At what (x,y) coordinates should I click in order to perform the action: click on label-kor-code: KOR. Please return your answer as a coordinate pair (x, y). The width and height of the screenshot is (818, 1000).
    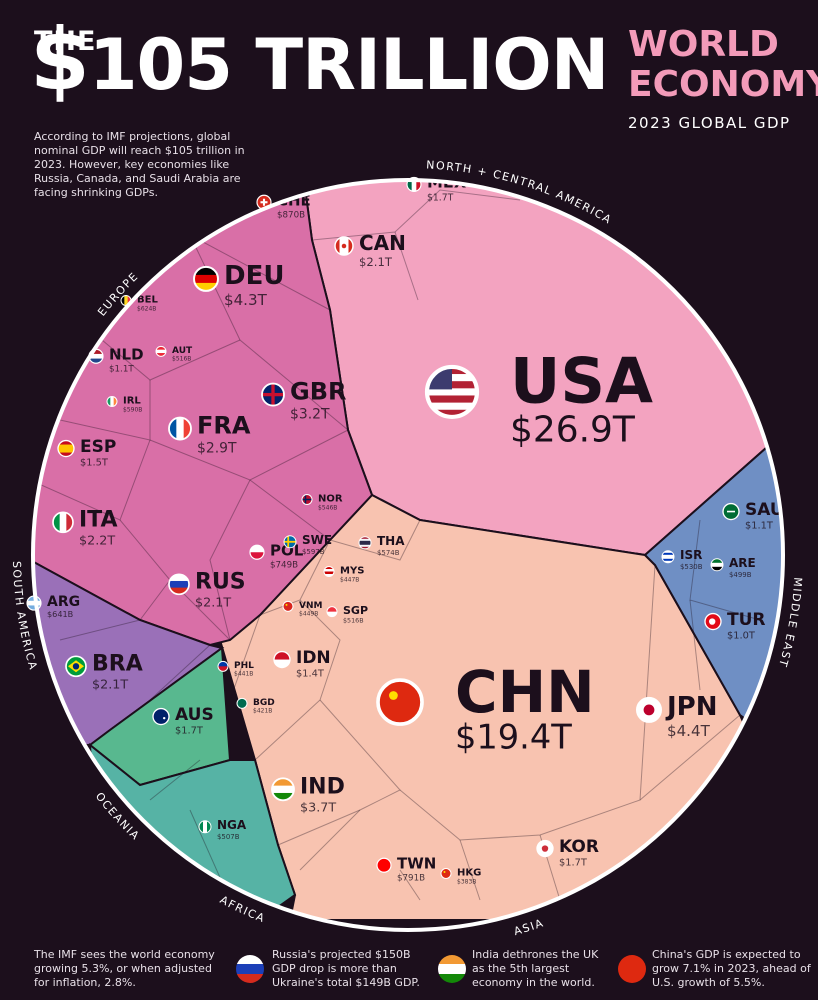
    Looking at the image, I should click on (579, 847).